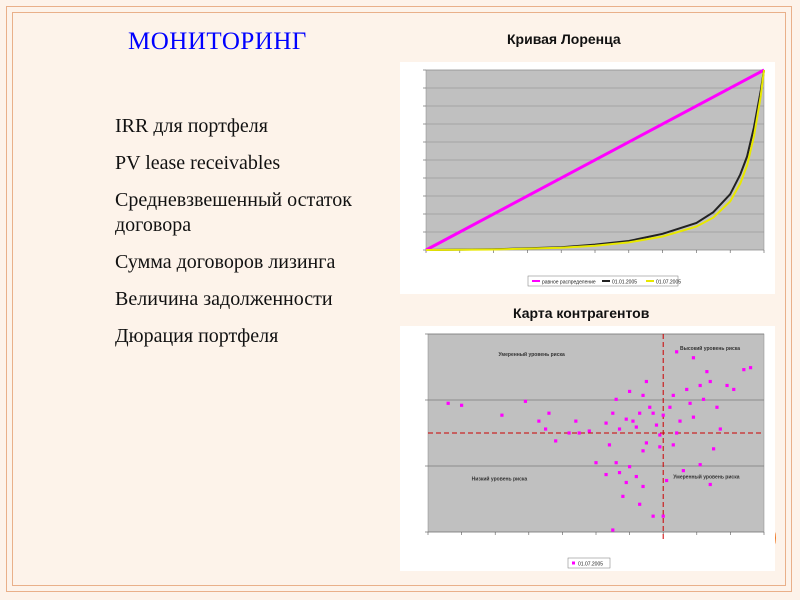 This screenshot has width=800, height=600. What do you see at coordinates (573, 563) in the screenshot?
I see `legend-swatch` at bounding box center [573, 563].